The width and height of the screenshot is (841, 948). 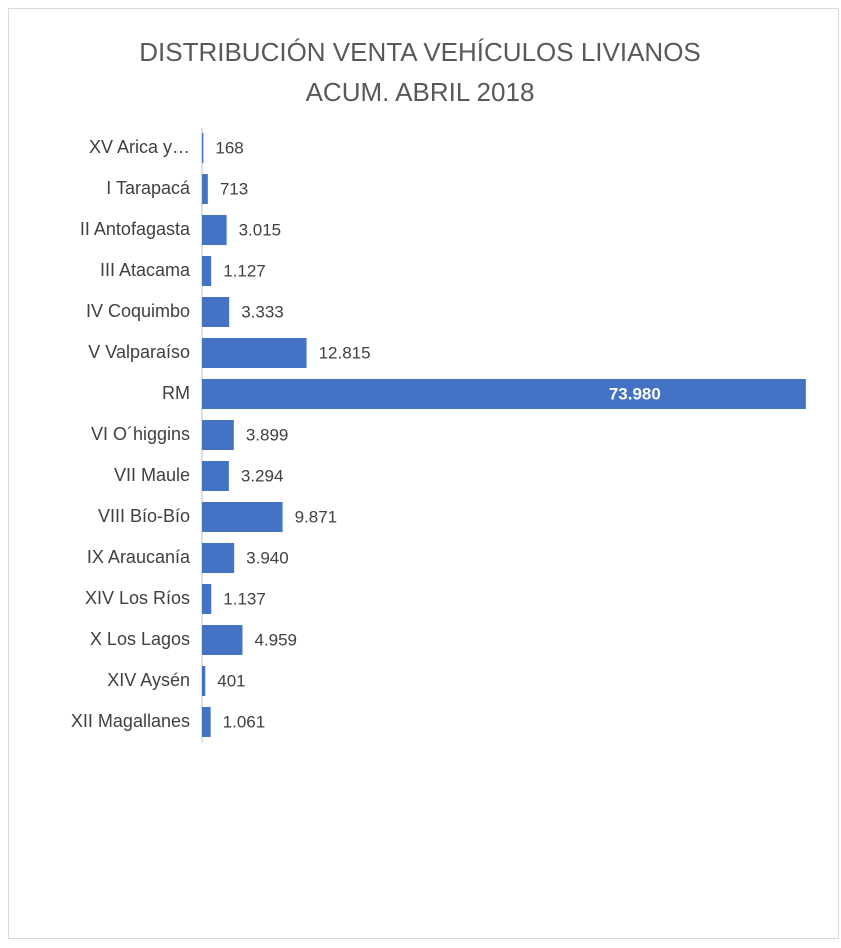 What do you see at coordinates (635, 393) in the screenshot?
I see `data-label: 73.980` at bounding box center [635, 393].